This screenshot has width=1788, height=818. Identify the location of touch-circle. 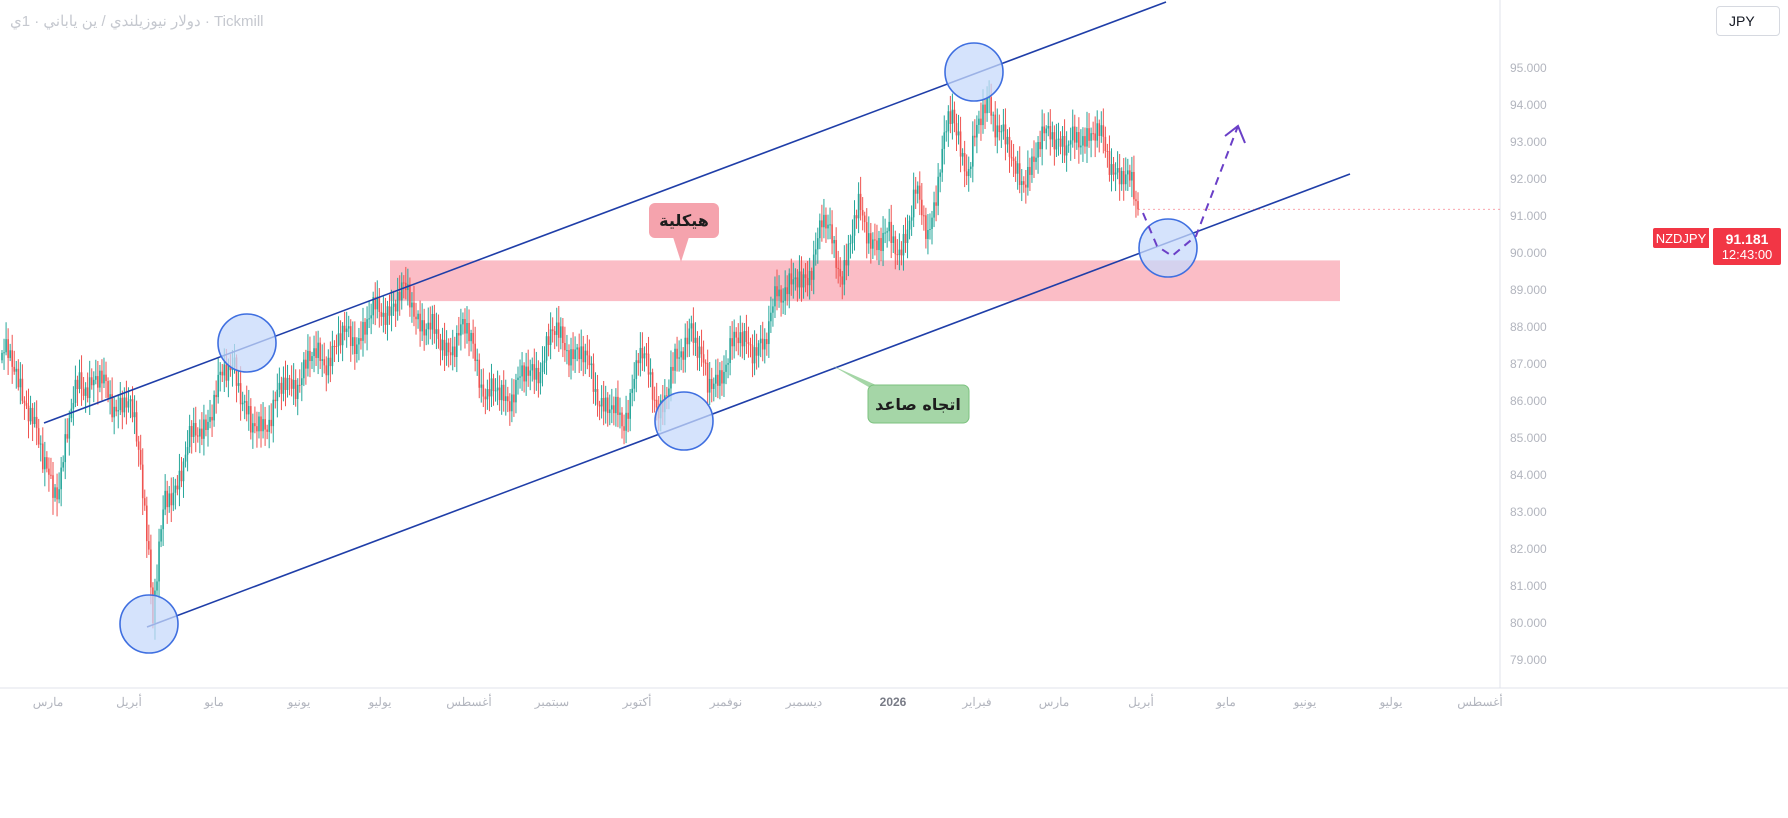
(1168, 248).